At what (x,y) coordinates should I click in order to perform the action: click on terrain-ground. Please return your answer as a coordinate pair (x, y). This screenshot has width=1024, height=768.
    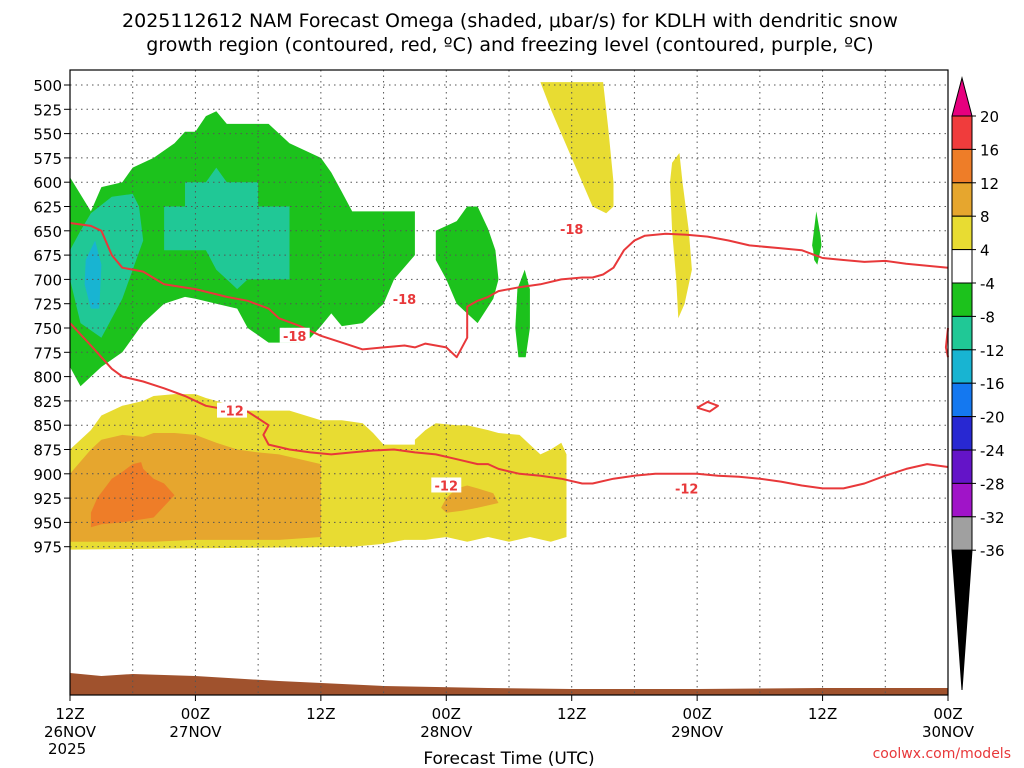
    Looking at the image, I should click on (509, 684).